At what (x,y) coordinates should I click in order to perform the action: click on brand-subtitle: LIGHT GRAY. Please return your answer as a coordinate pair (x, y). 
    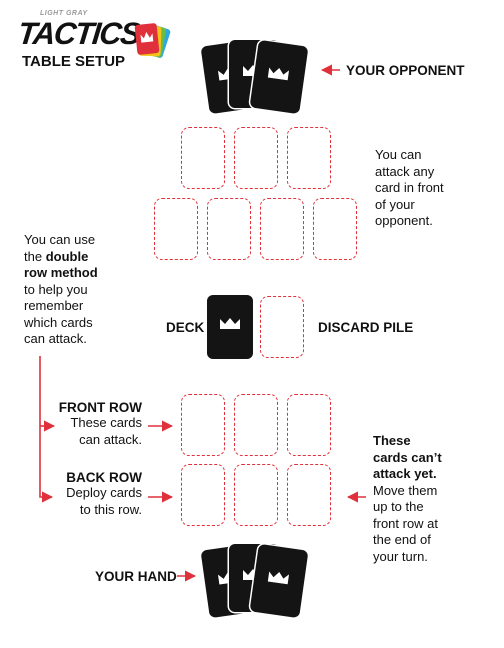
    Looking at the image, I should click on (64, 13).